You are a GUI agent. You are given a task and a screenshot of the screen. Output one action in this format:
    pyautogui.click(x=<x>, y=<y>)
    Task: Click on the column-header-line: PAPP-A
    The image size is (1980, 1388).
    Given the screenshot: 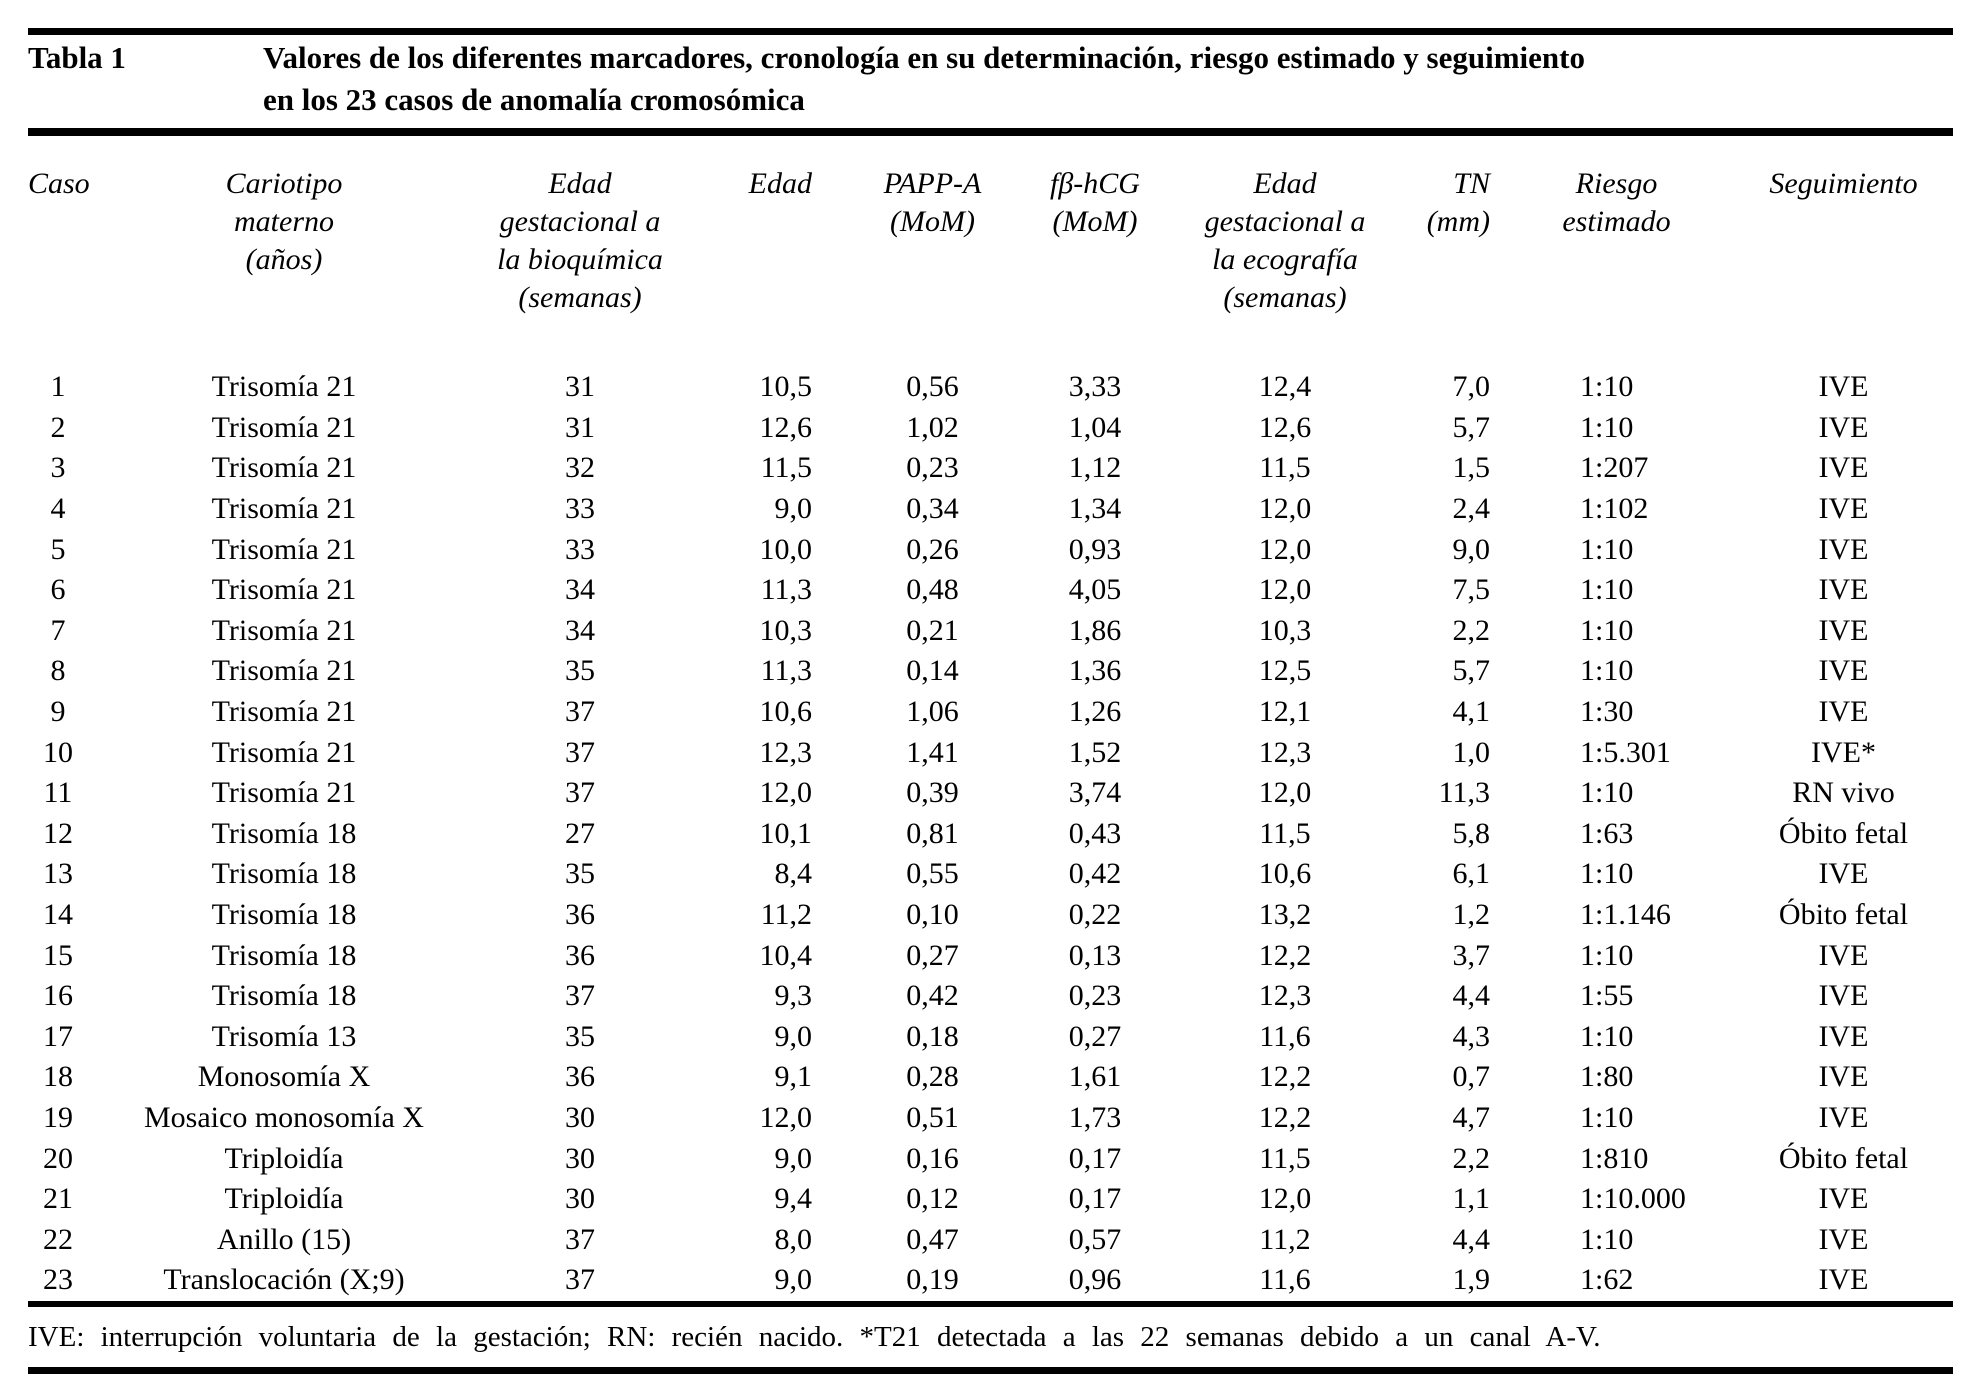 What is the action you would take?
    pyautogui.click(x=932, y=183)
    